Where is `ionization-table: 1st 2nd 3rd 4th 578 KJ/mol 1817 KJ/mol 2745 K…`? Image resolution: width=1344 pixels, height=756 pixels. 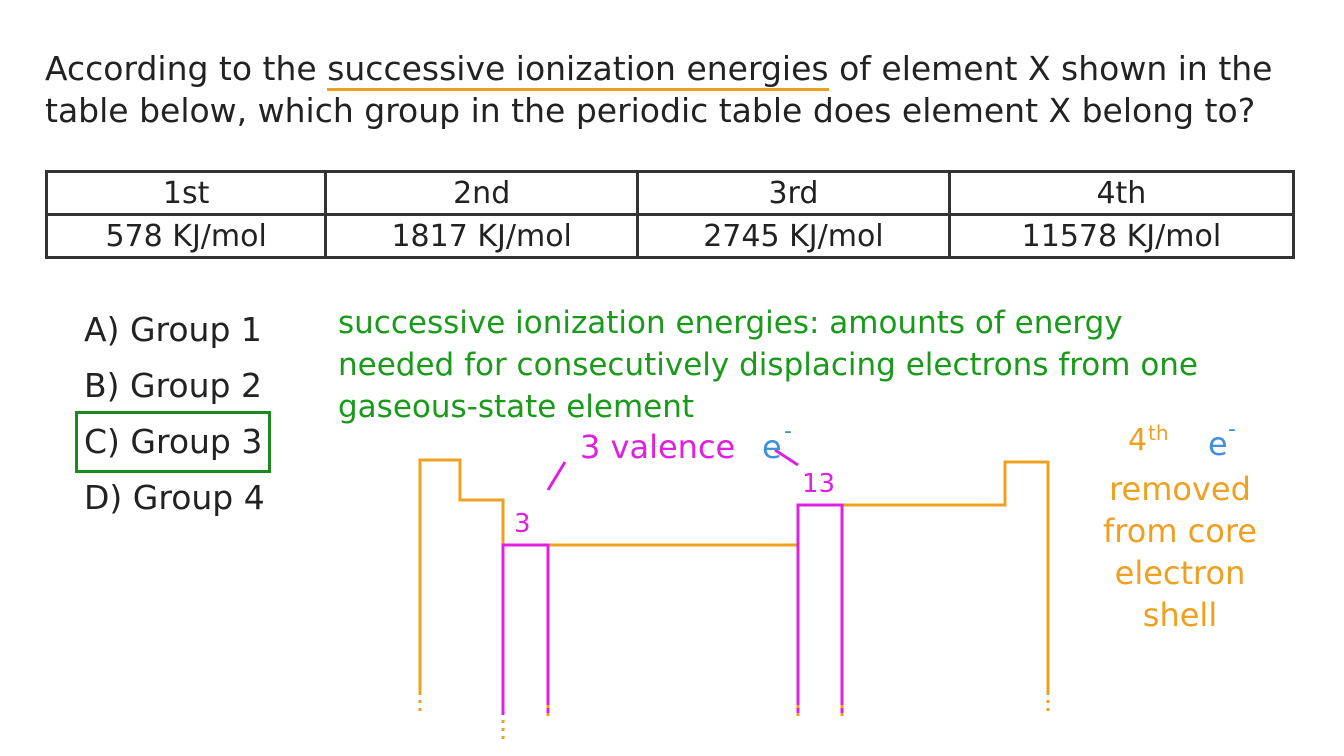
ionization-table: 1st 2nd 3rd 4th 578 KJ/mol 1817 KJ/mol 2745 K… is located at coordinates (670, 214).